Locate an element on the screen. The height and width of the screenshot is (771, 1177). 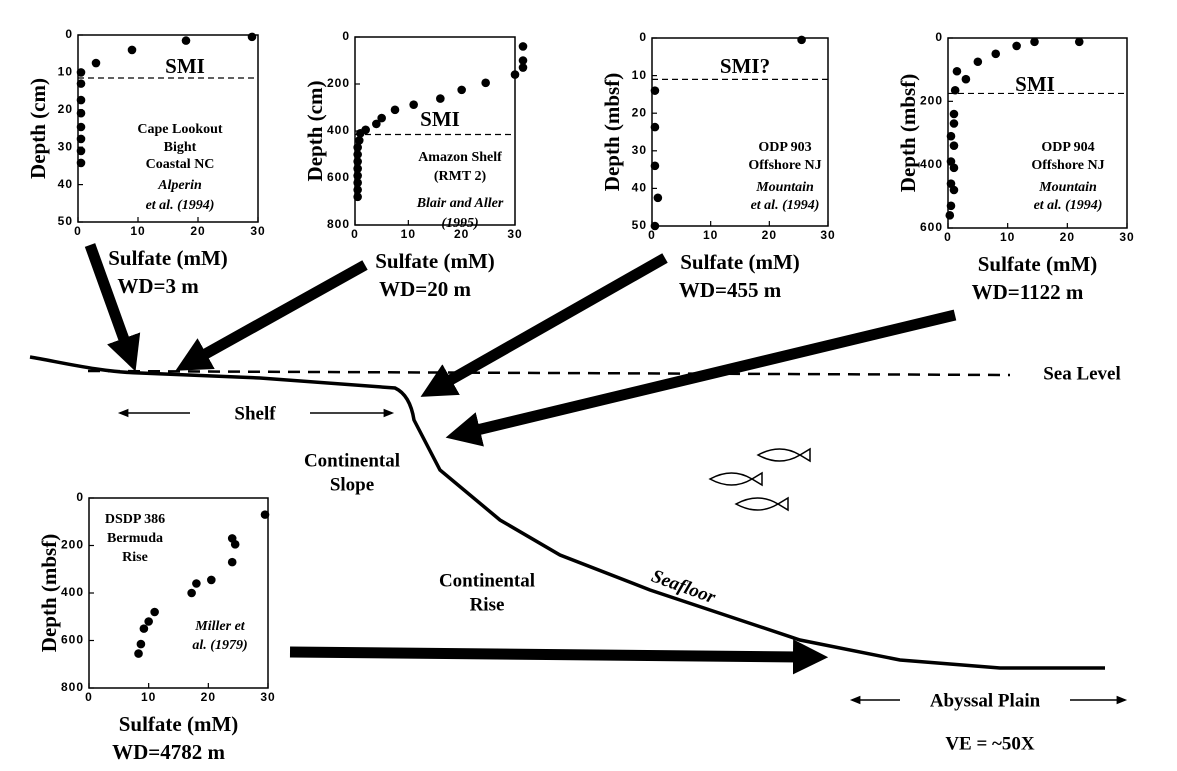
y-tick-label: 50 is located at coordinates (65, 221).